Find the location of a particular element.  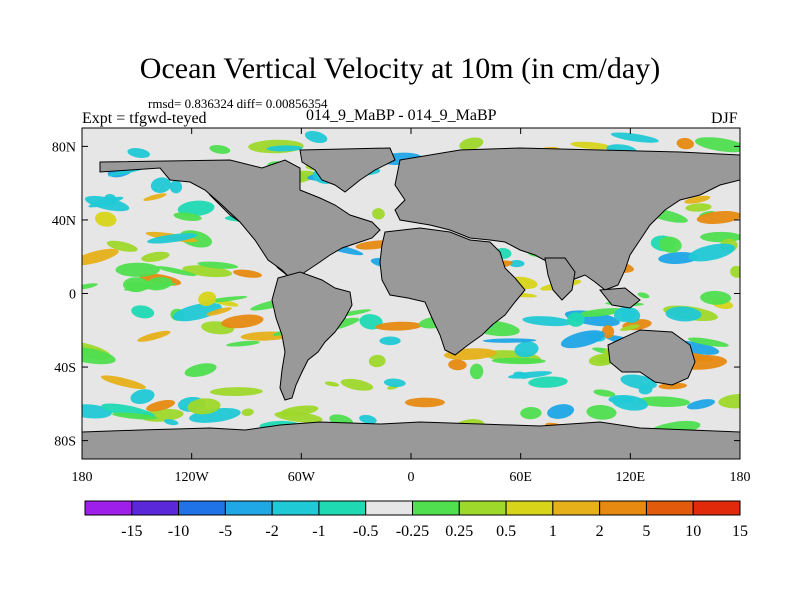

colorbar-label: -5 is located at coordinates (225, 531).